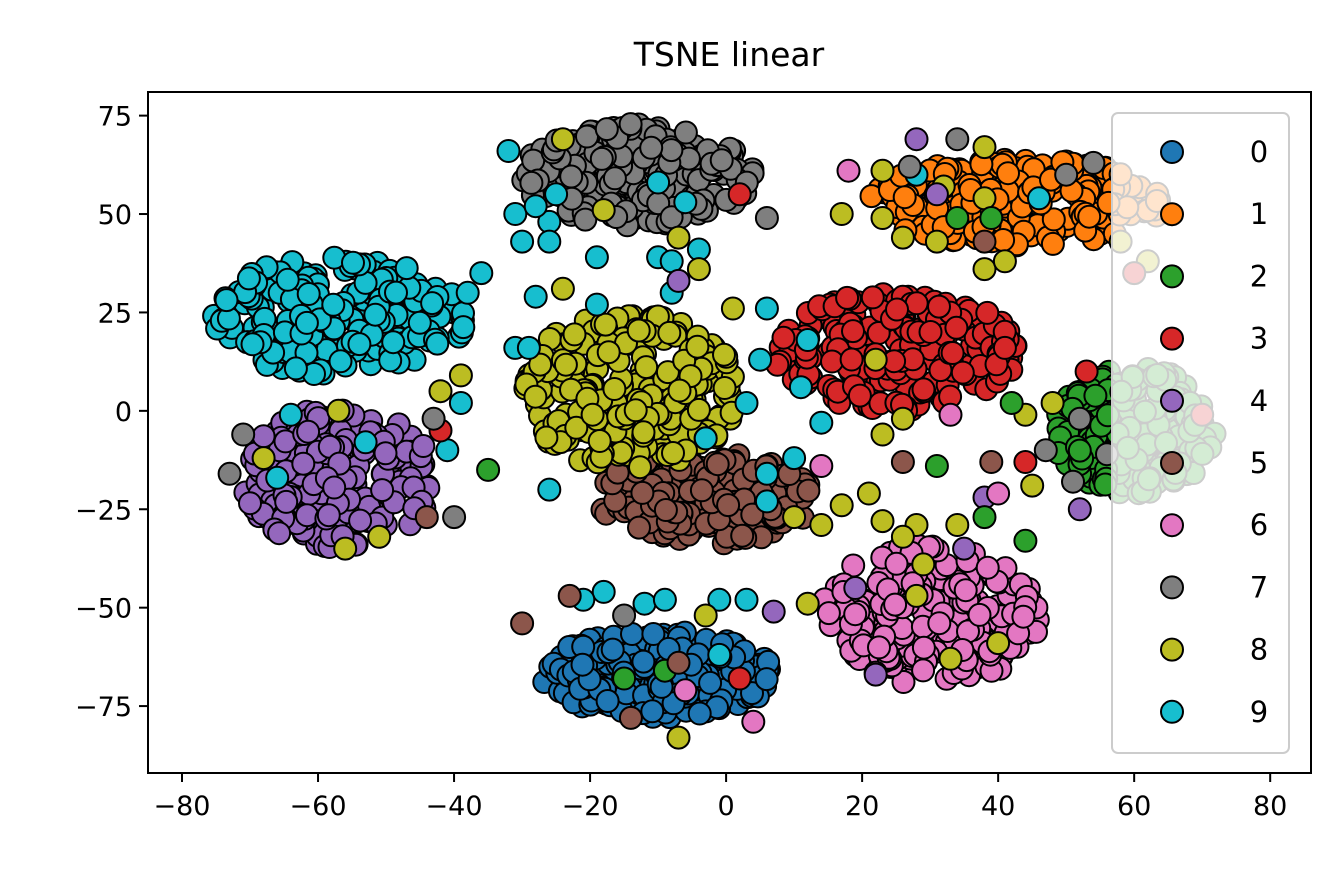  Describe the element at coordinates (318, 806) in the screenshot. I see `x-tick-label: −60` at that location.